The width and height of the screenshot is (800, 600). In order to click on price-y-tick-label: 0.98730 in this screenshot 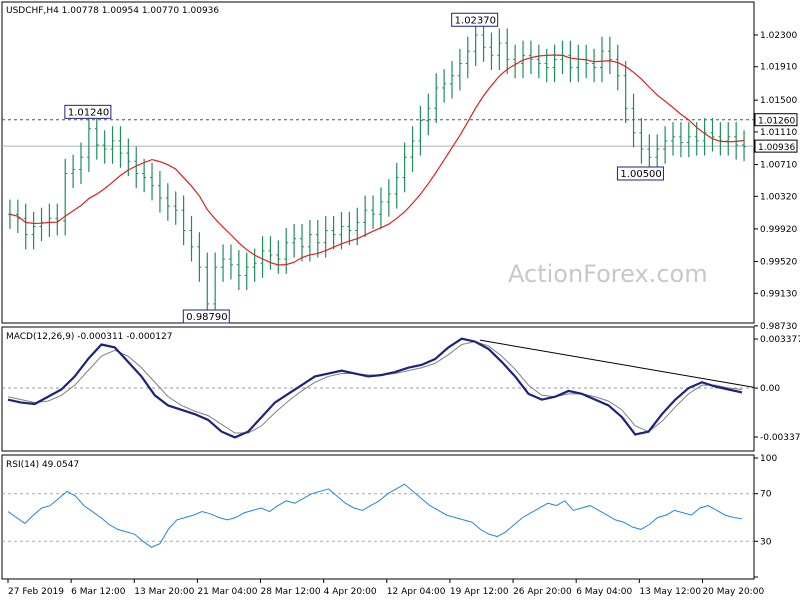, I will do `click(778, 327)`.